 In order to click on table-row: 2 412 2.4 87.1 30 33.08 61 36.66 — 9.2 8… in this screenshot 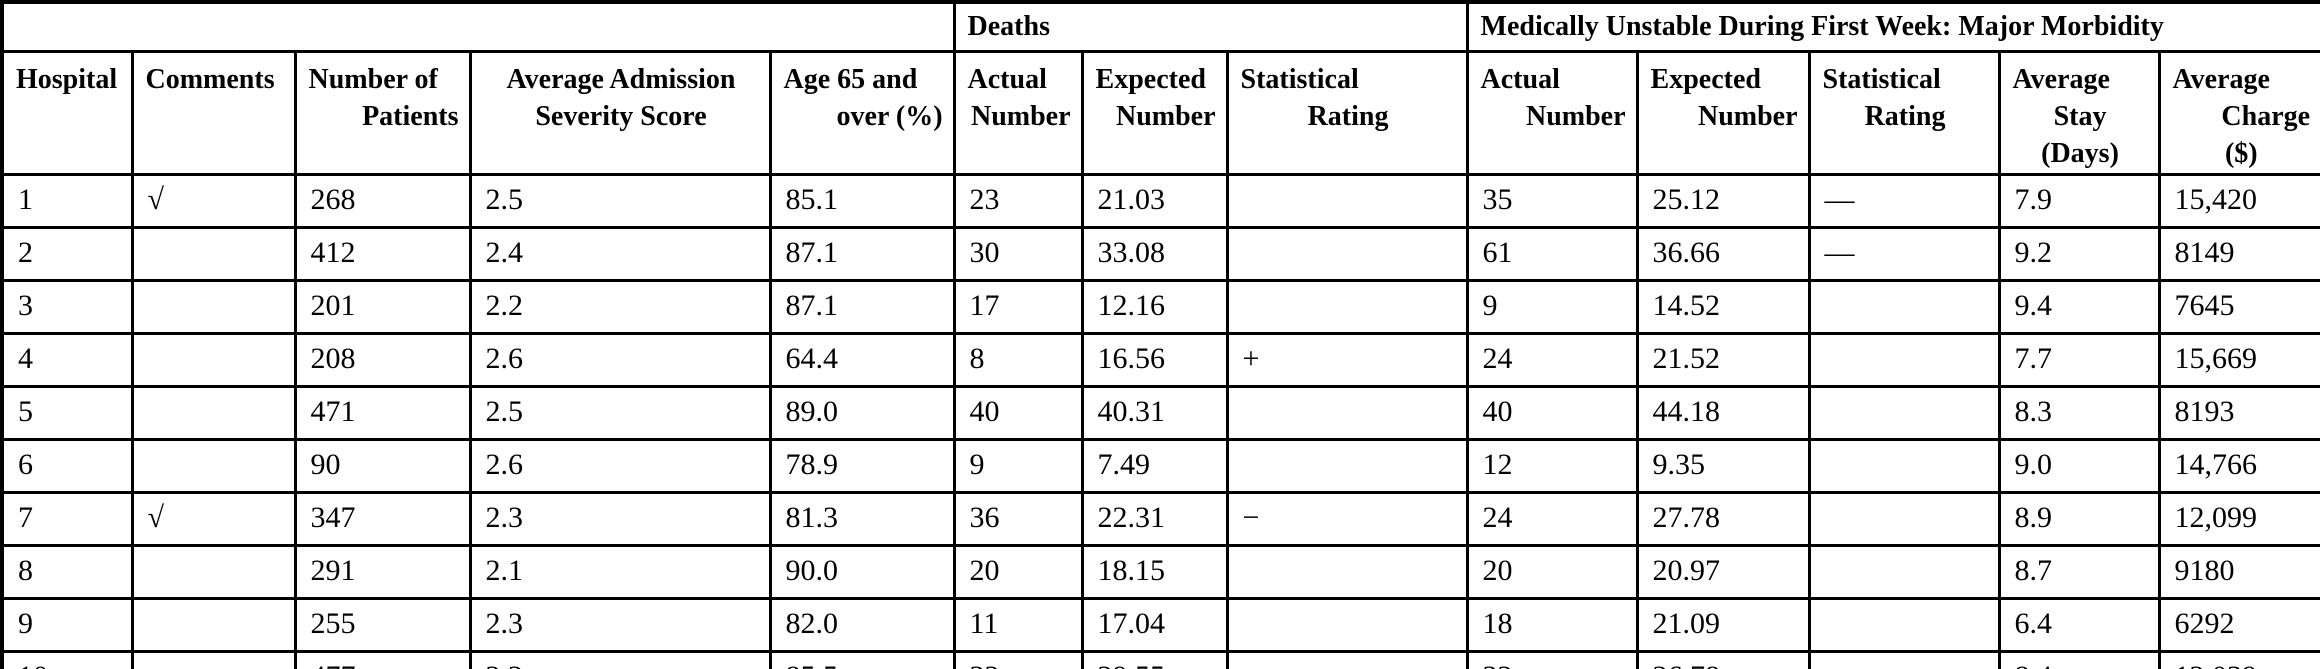, I will do `click(1160, 253)`.